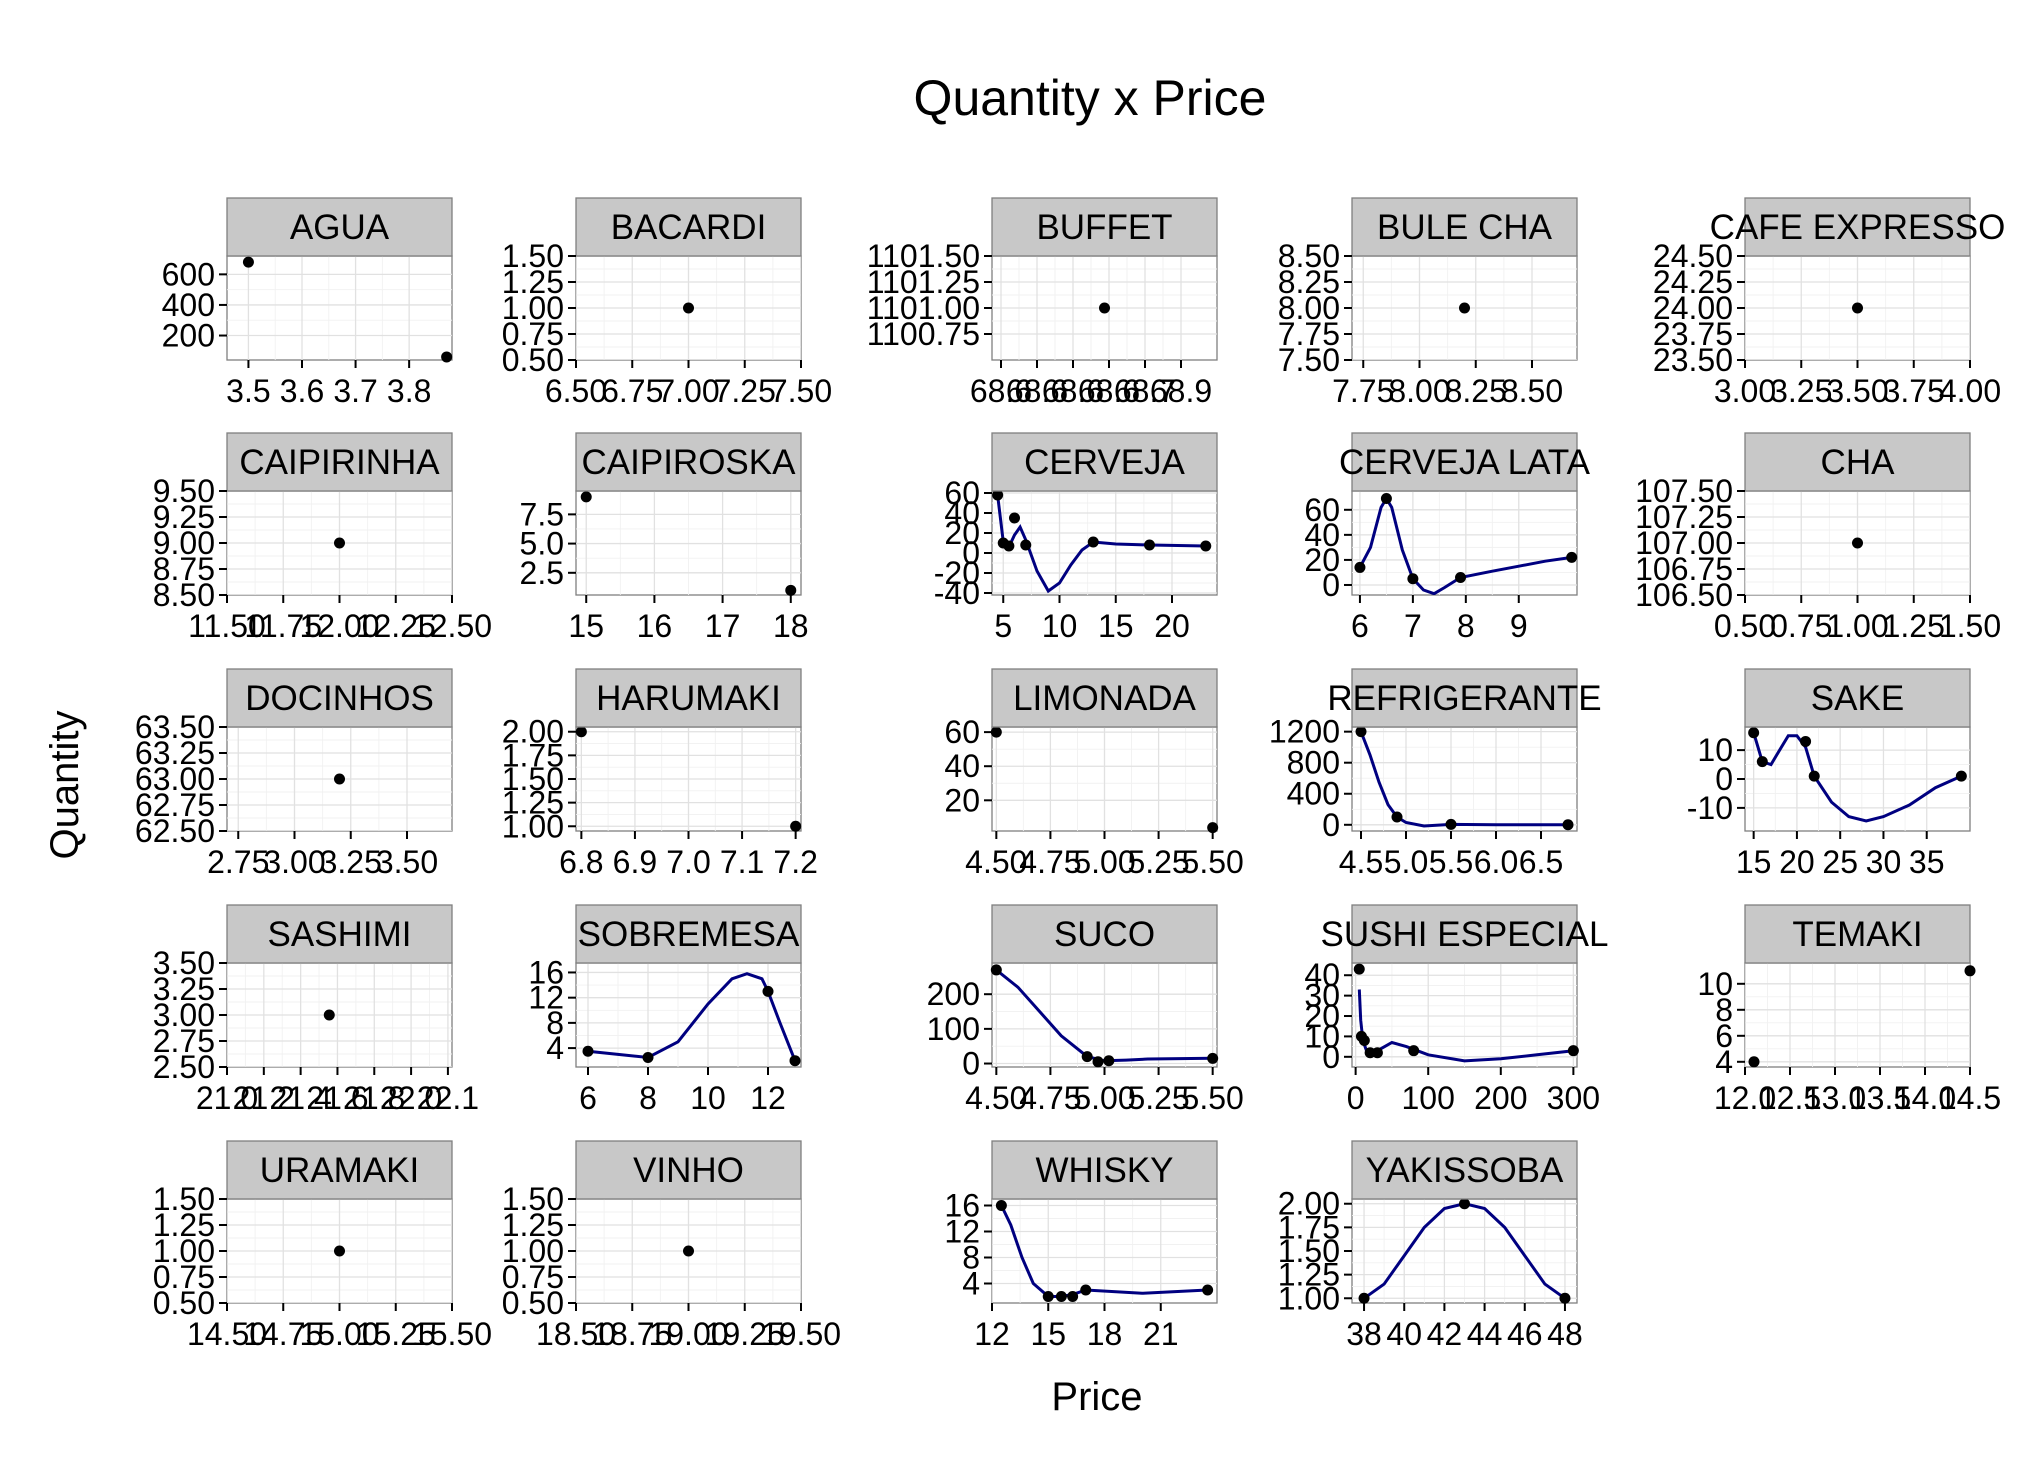  What do you see at coordinates (1500, 1098) in the screenshot?
I see `x-tick-label: 200` at bounding box center [1500, 1098].